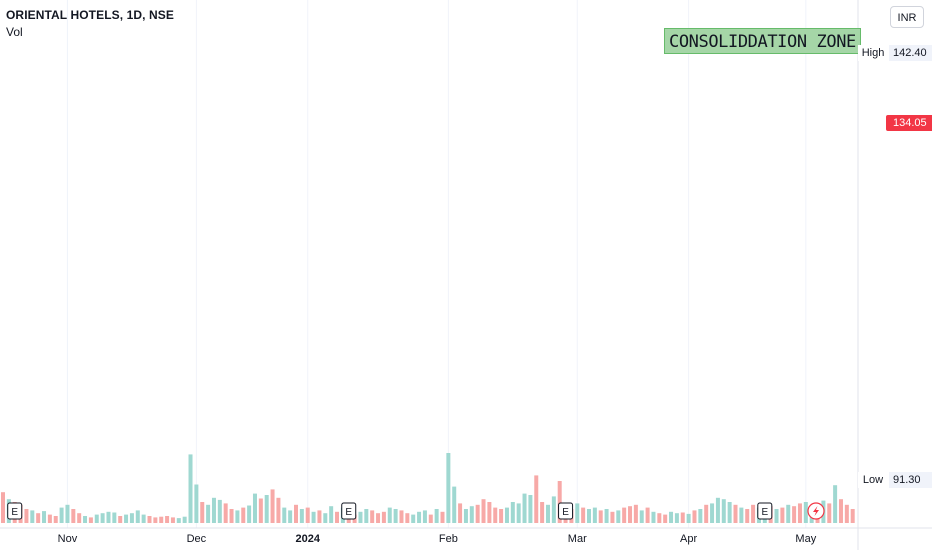 The height and width of the screenshot is (550, 932). What do you see at coordinates (307, 539) in the screenshot?
I see `time-tick-label: 2024` at bounding box center [307, 539].